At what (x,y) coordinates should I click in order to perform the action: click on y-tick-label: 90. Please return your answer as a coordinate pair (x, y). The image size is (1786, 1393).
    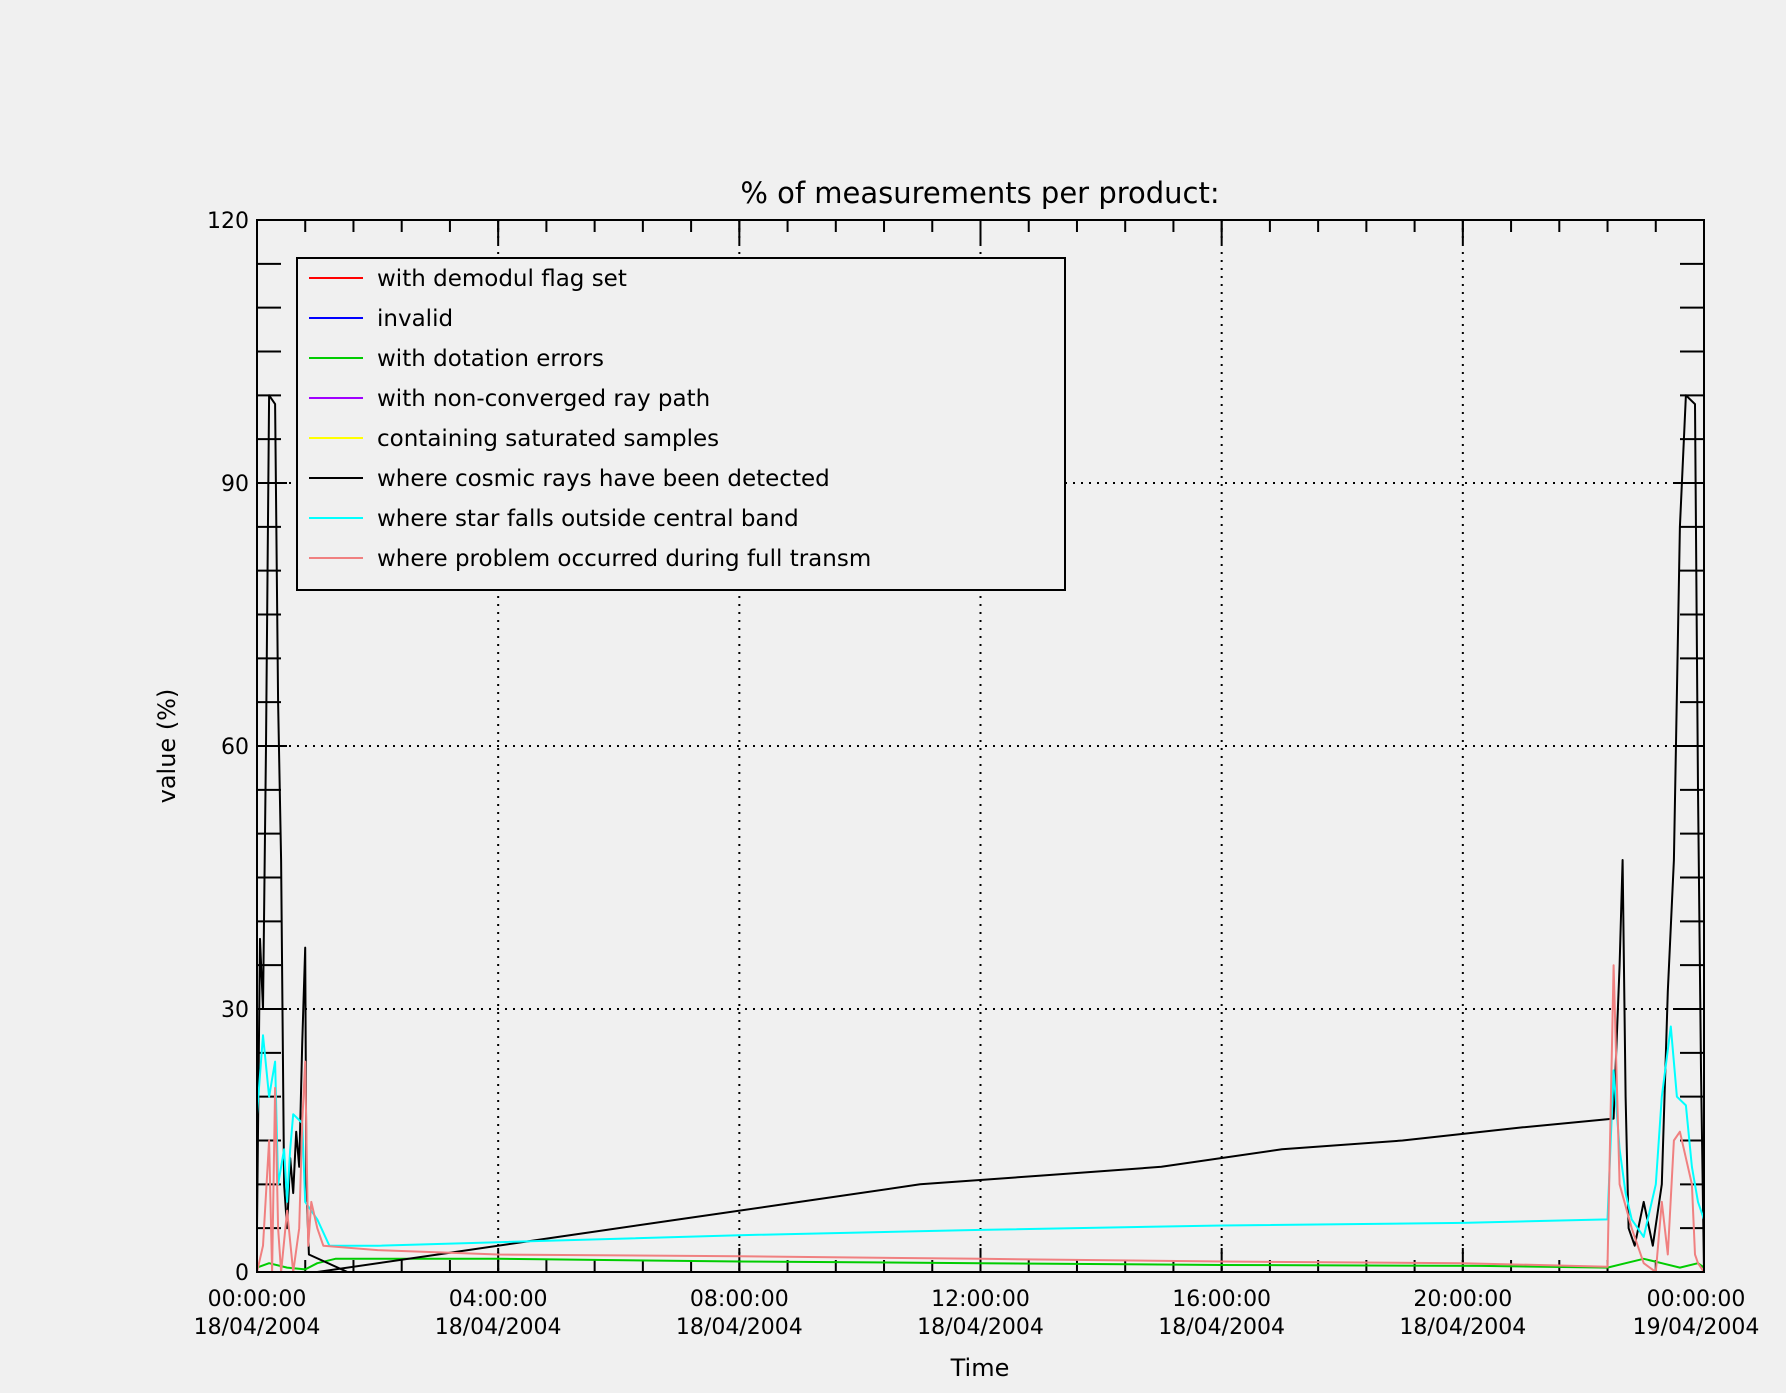
    Looking at the image, I should click on (235, 484).